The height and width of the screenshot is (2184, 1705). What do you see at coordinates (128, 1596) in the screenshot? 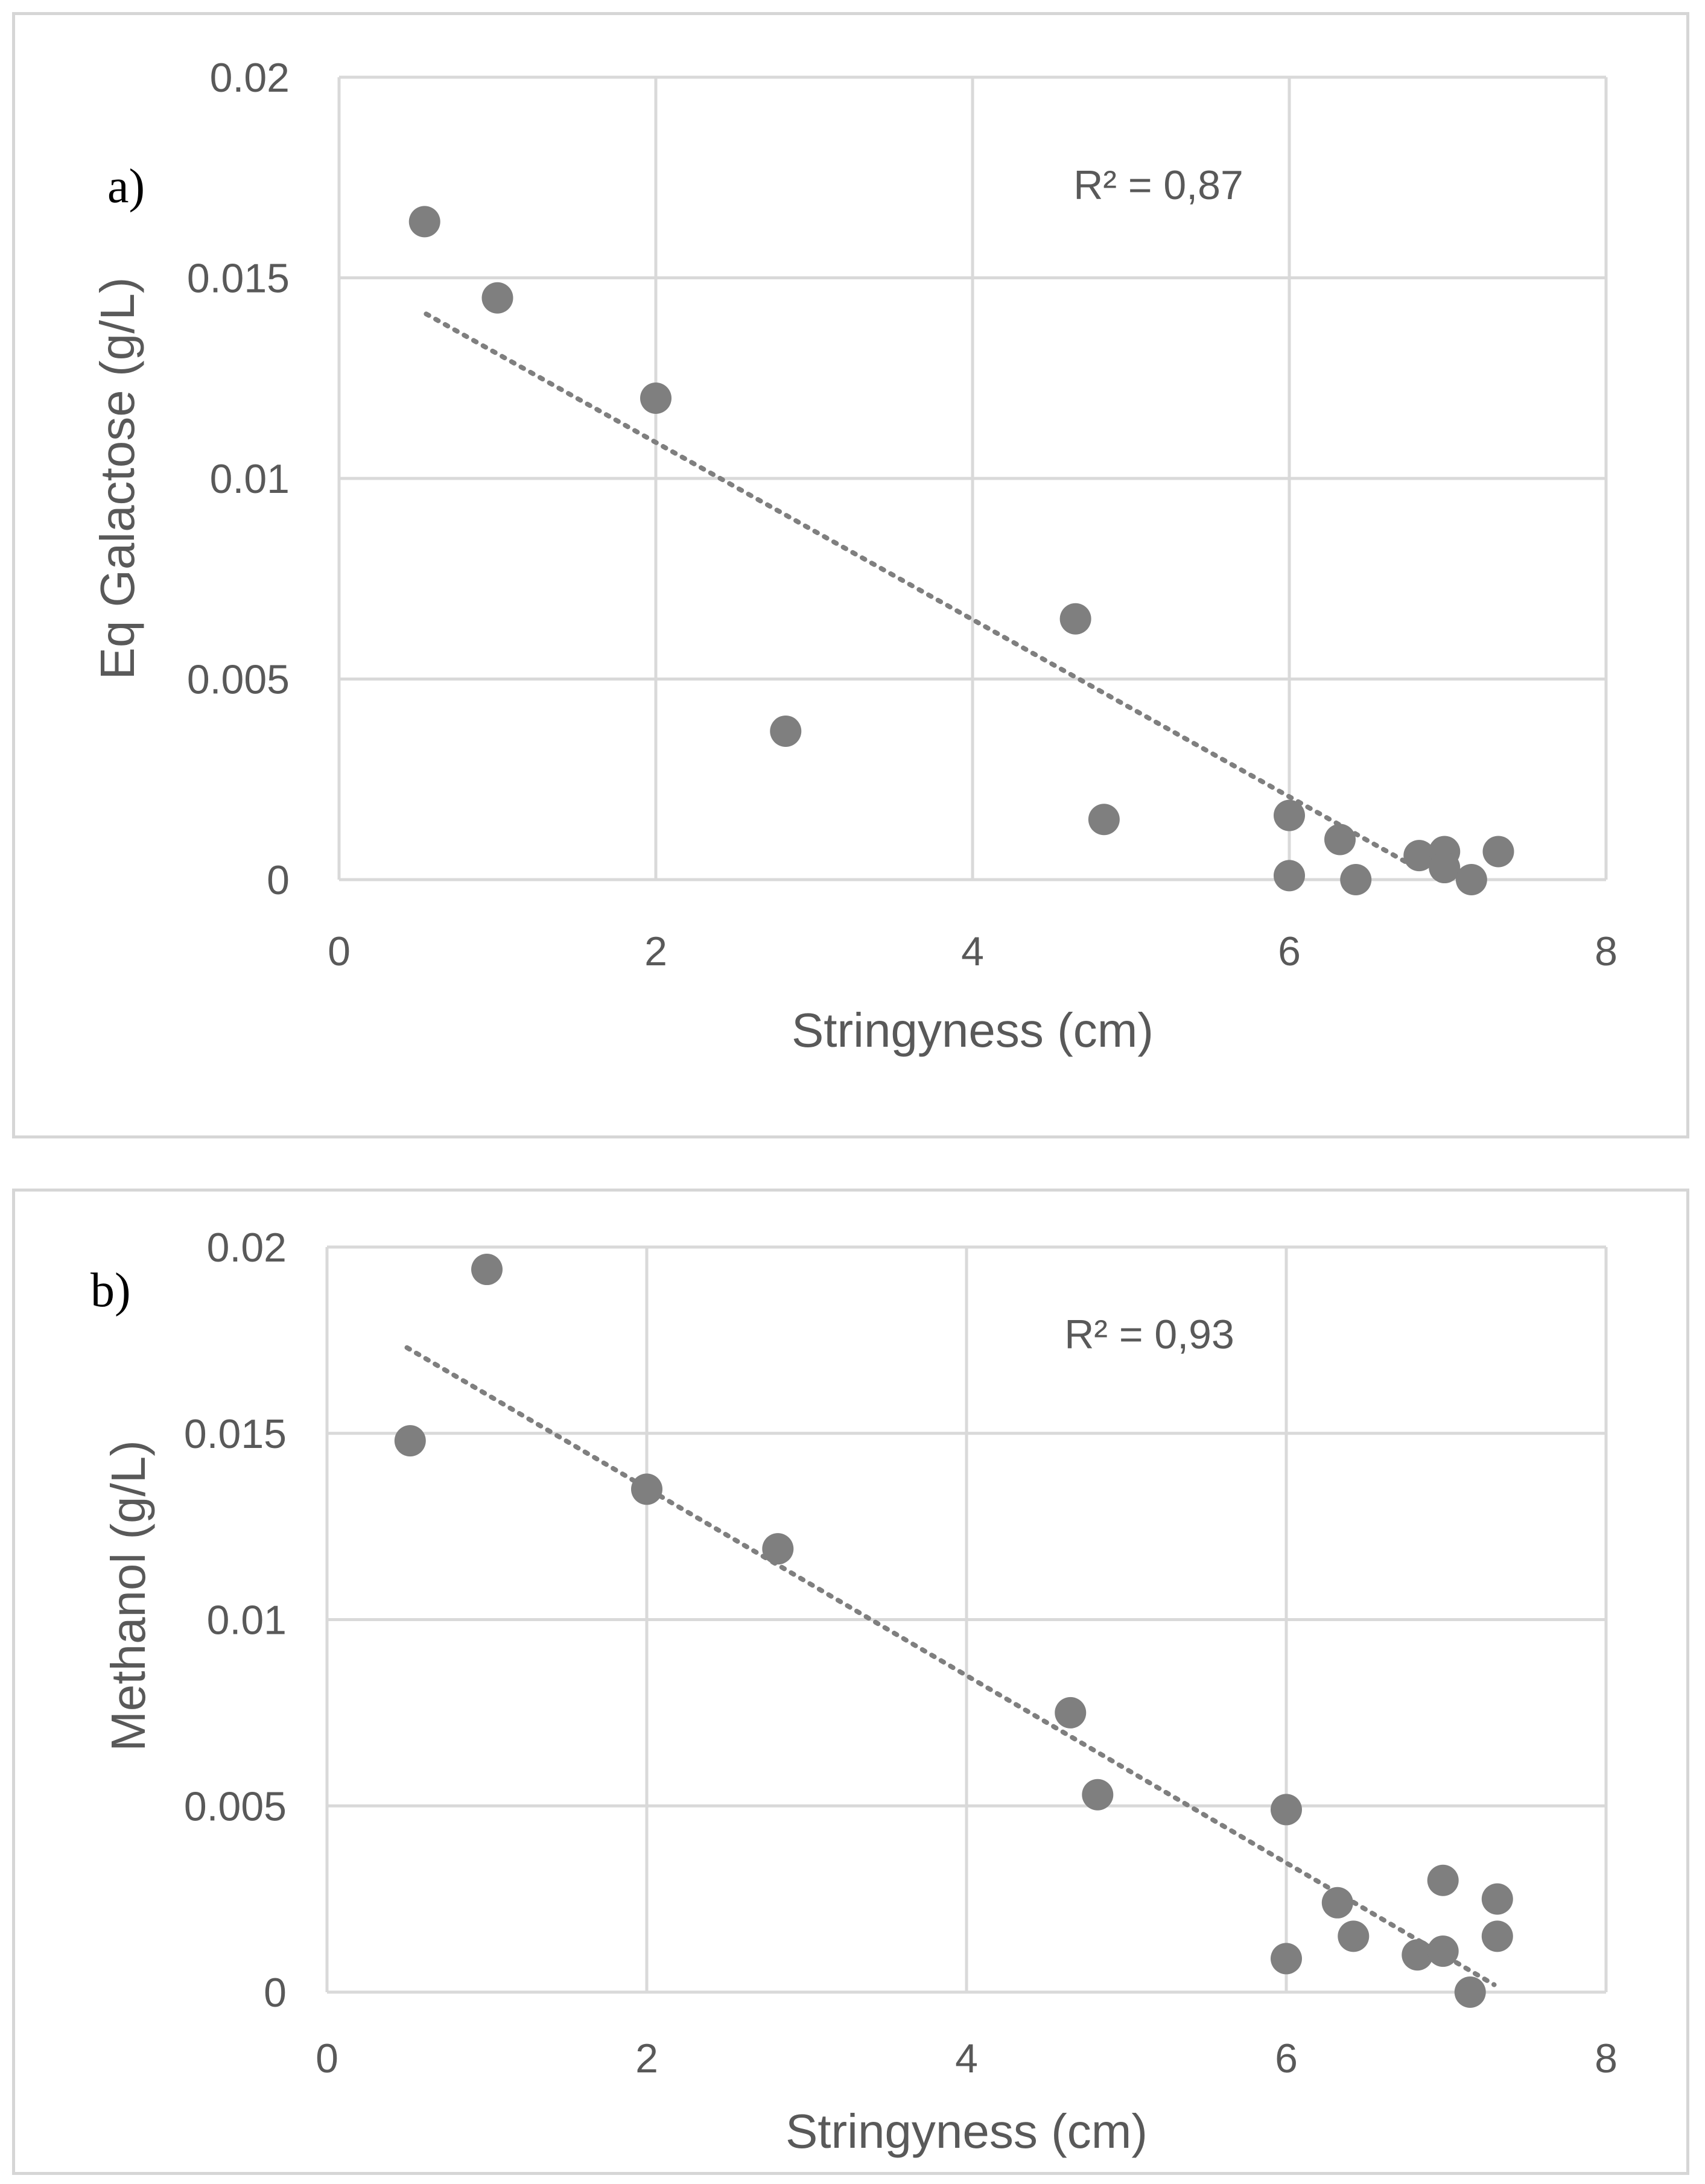
I see `y-axis-title: Methanol (g/L)` at bounding box center [128, 1596].